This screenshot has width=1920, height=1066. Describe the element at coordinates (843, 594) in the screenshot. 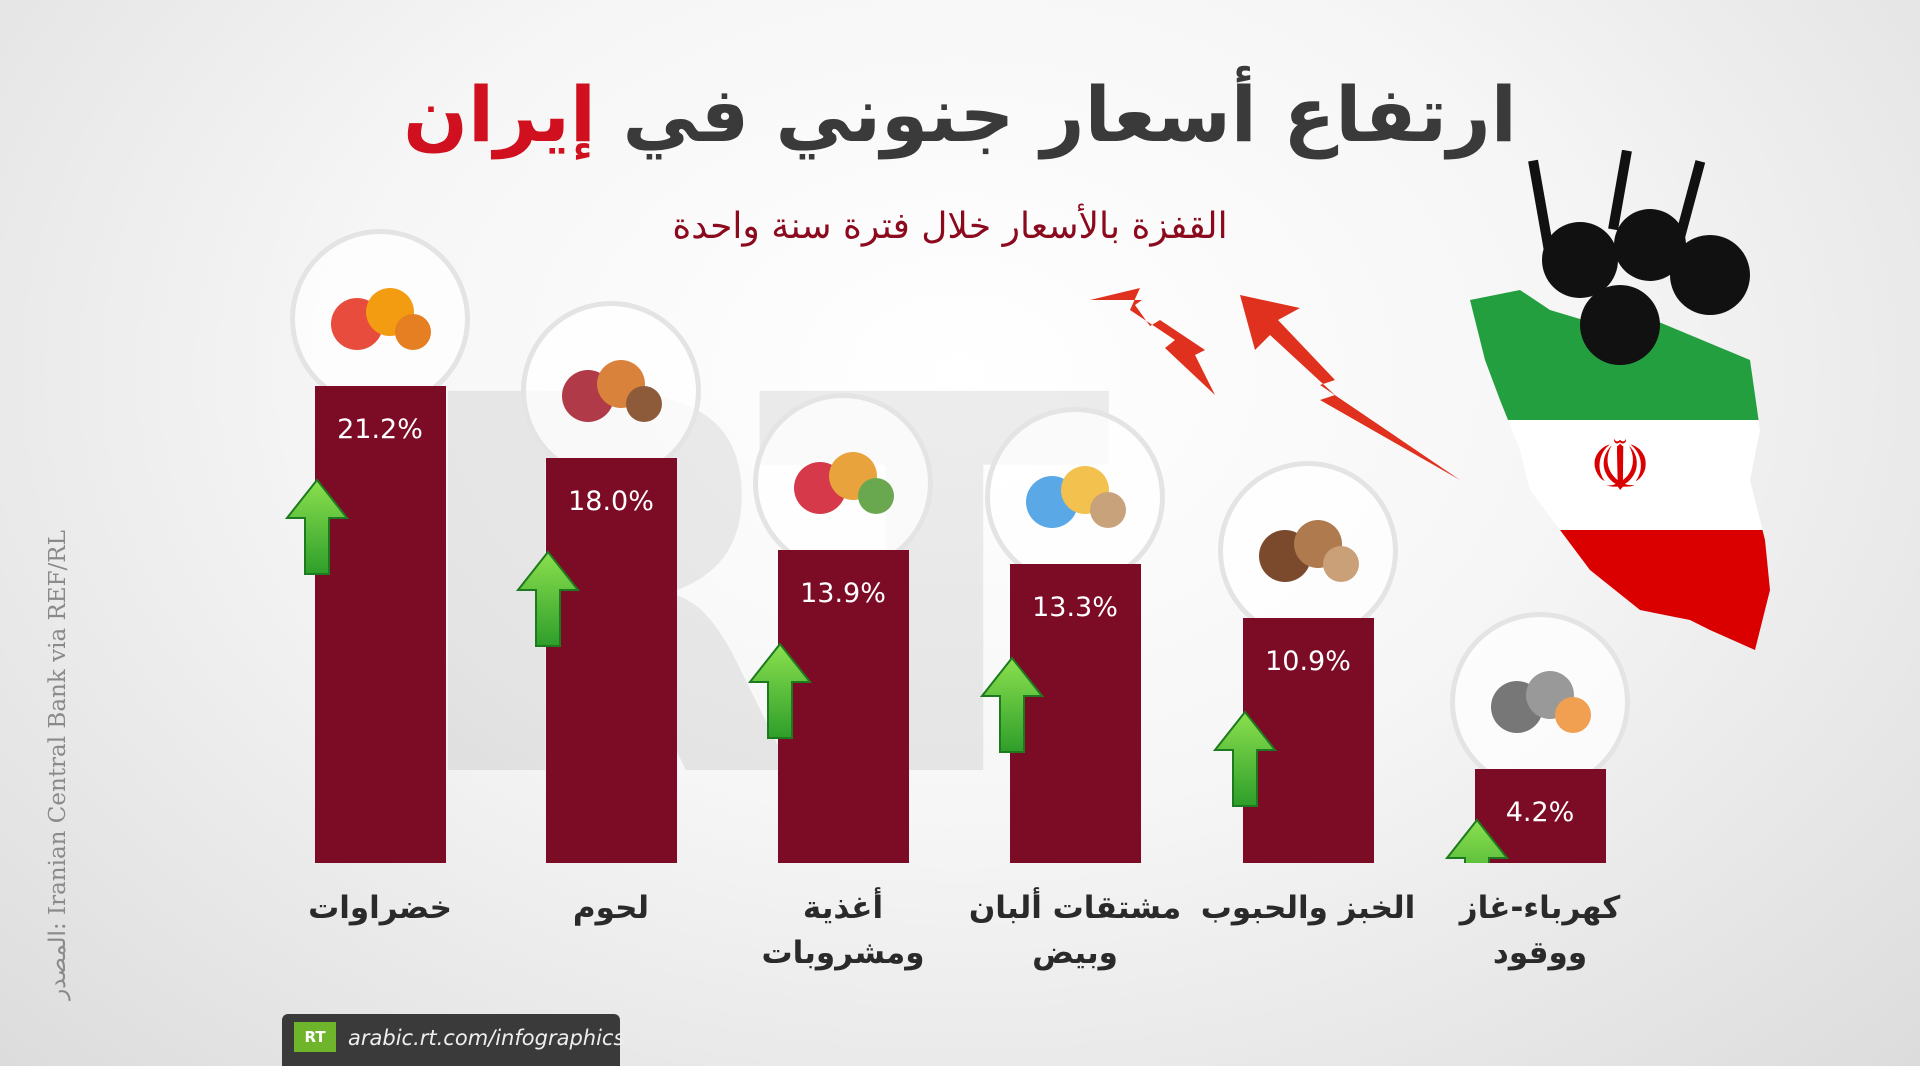

I see `value-label: 13.9%` at that location.